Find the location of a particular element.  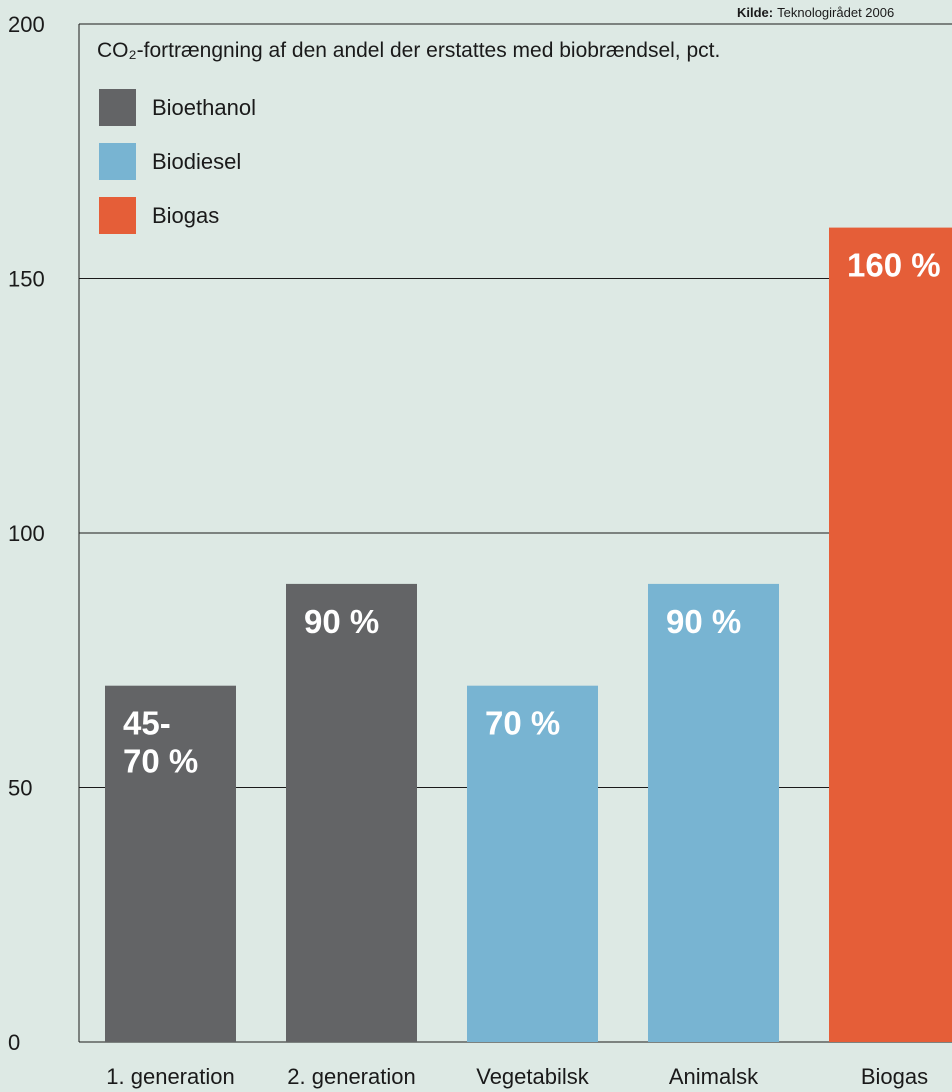

value-label-1-generation: 45-70 % is located at coordinates (160, 742).